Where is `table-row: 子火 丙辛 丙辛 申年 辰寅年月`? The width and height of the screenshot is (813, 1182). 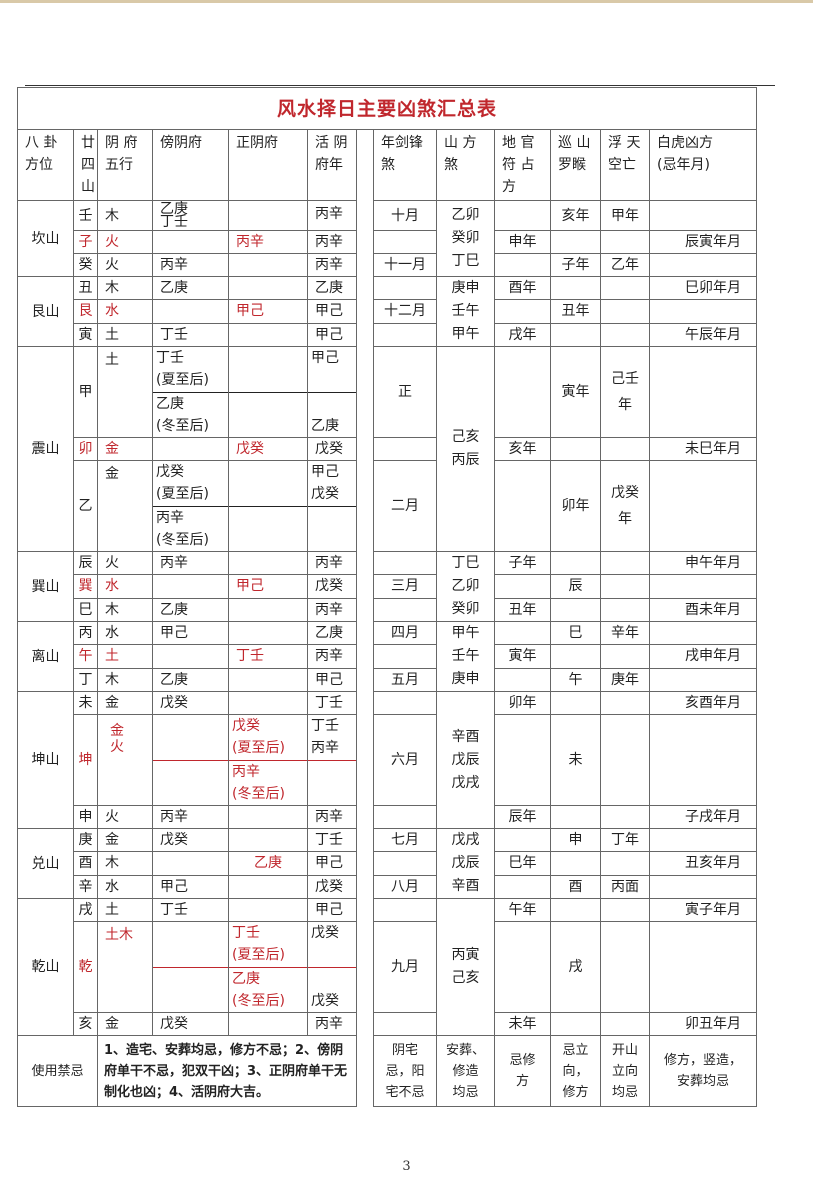
table-row: 子火 丙辛 丙辛 申年 辰寅年月 is located at coordinates (388, 242).